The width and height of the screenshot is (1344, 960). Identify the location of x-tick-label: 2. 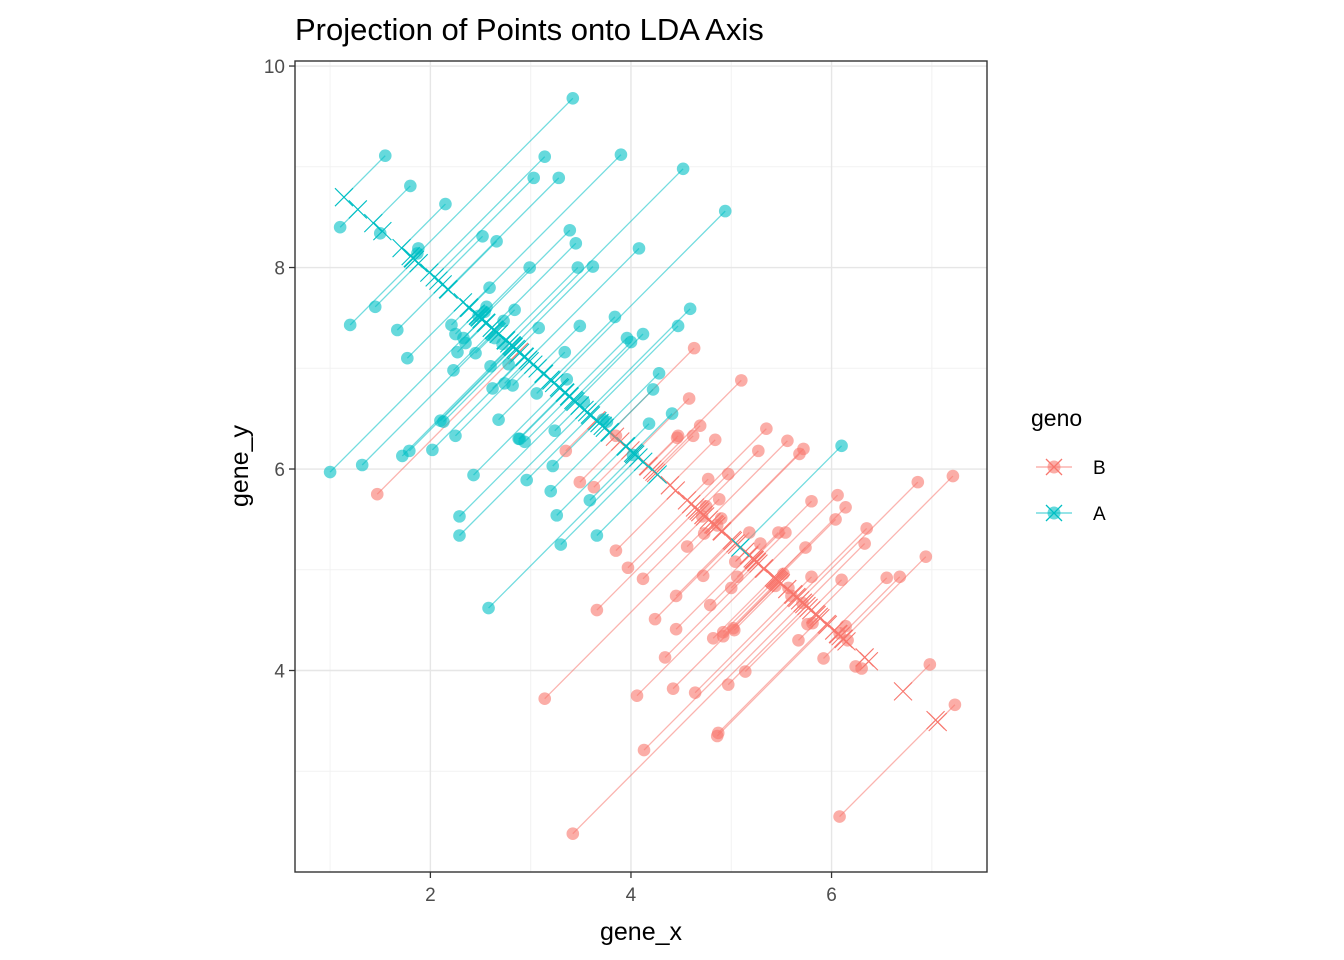
(430, 895).